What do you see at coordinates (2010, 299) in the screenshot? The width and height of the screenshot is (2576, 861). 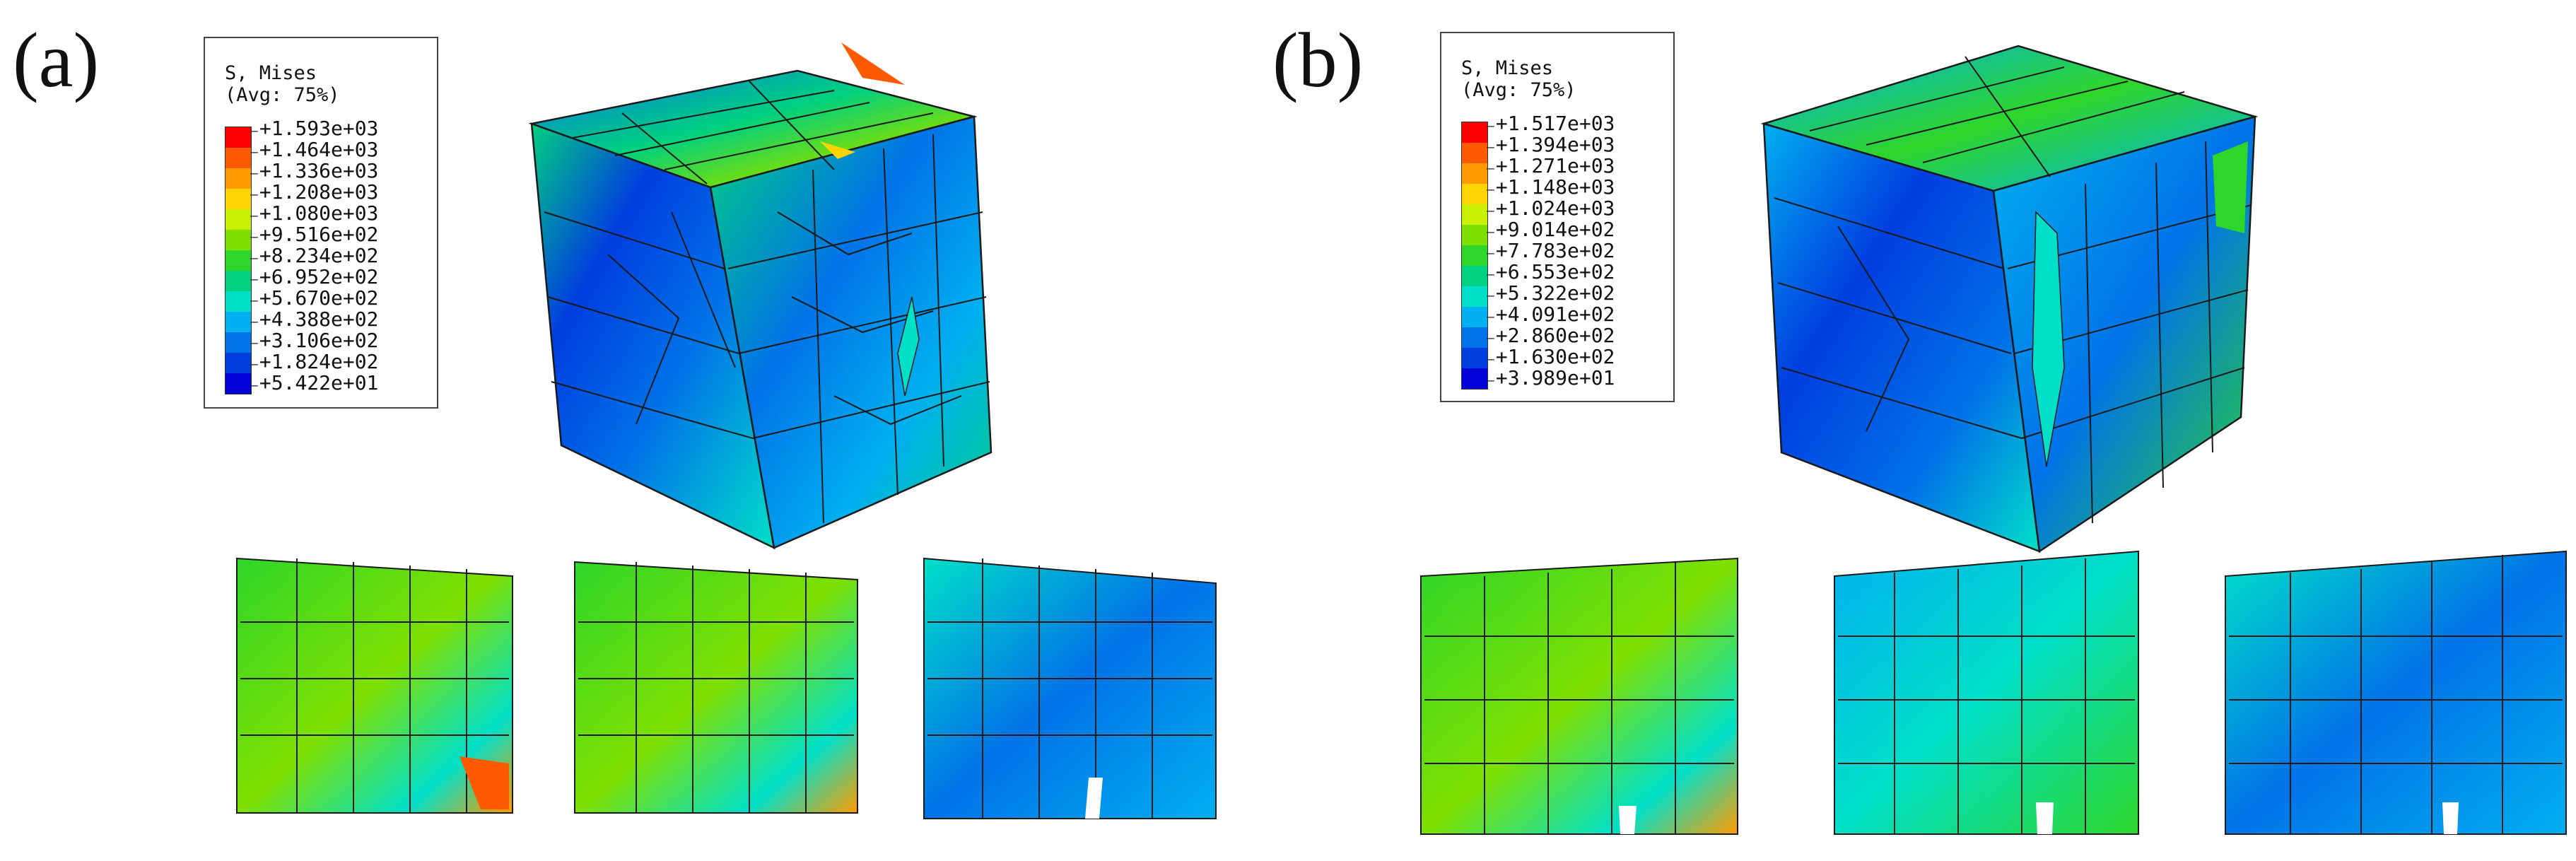 I see `cube-model-b` at bounding box center [2010, 299].